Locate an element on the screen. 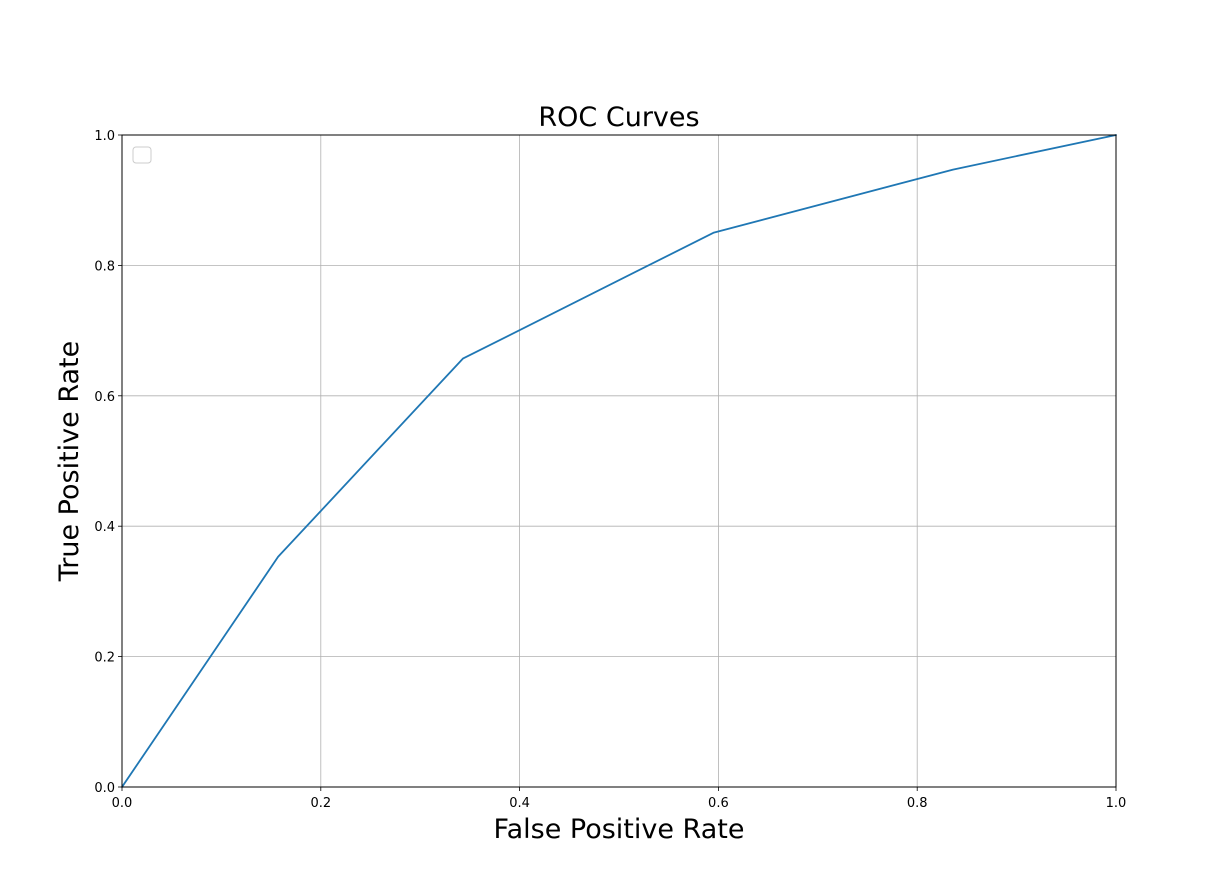  x-tick-label: 0.6 is located at coordinates (718, 803).